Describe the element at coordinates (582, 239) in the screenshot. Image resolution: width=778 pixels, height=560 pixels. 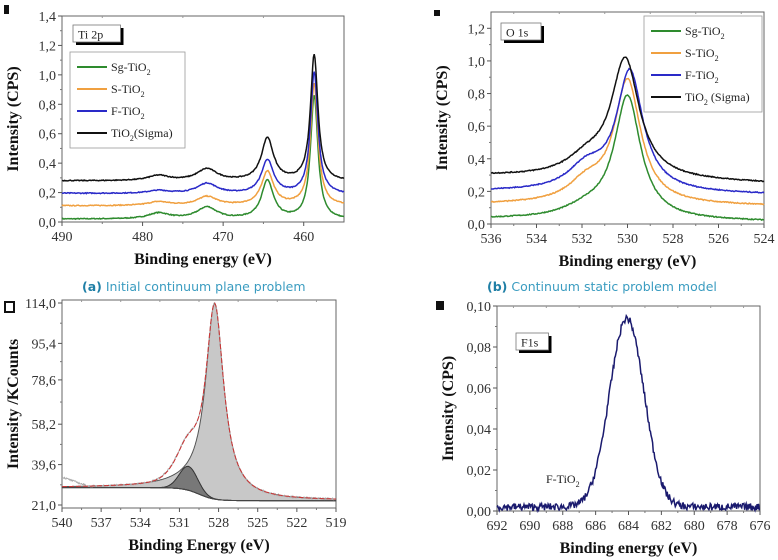
I see `o1s-x-tick-label: 532` at that location.